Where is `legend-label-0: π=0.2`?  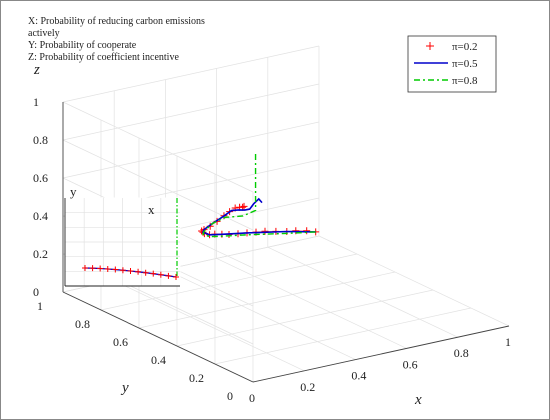
legend-label-0: π=0.2 is located at coordinates (465, 47).